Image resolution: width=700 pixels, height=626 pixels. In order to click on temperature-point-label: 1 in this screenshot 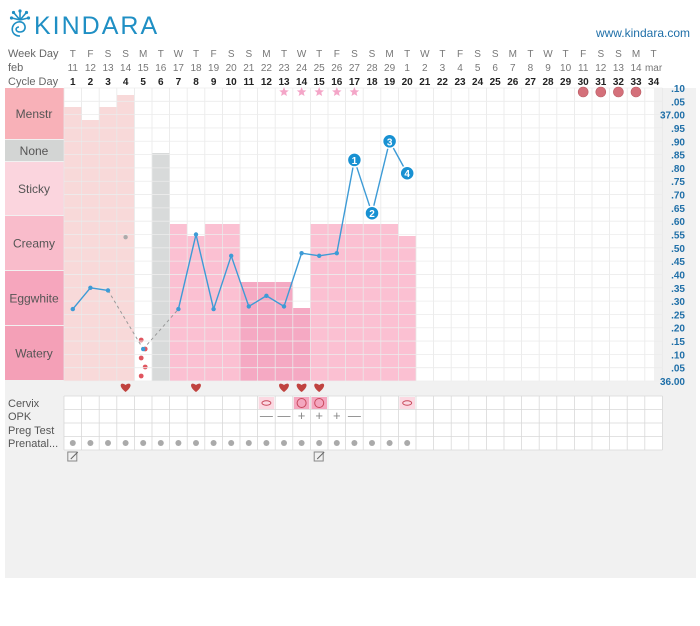, I will do `click(355, 161)`.